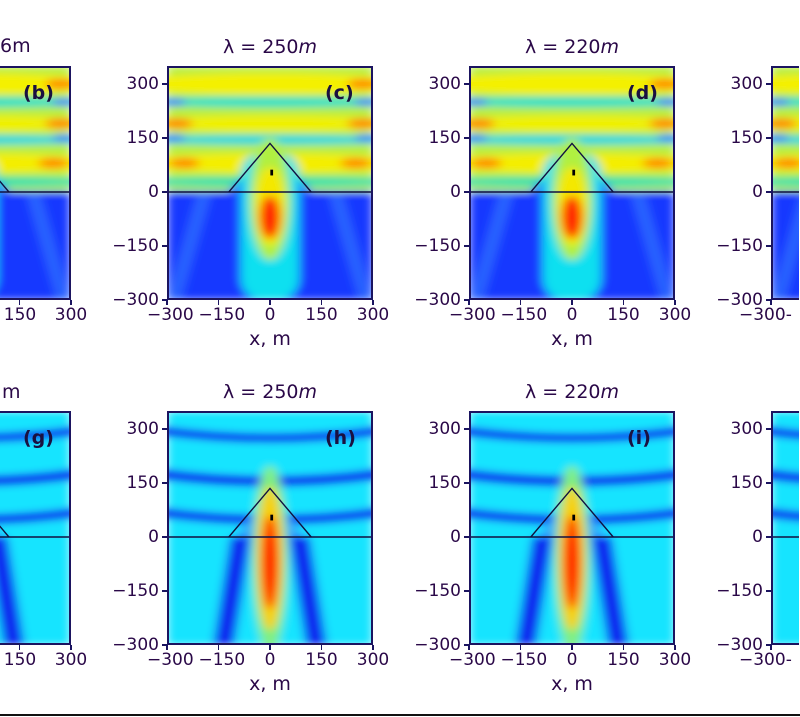 Image resolution: width=800 pixels, height=717 pixels. I want to click on heatmap-panel-h, so click(270, 528).